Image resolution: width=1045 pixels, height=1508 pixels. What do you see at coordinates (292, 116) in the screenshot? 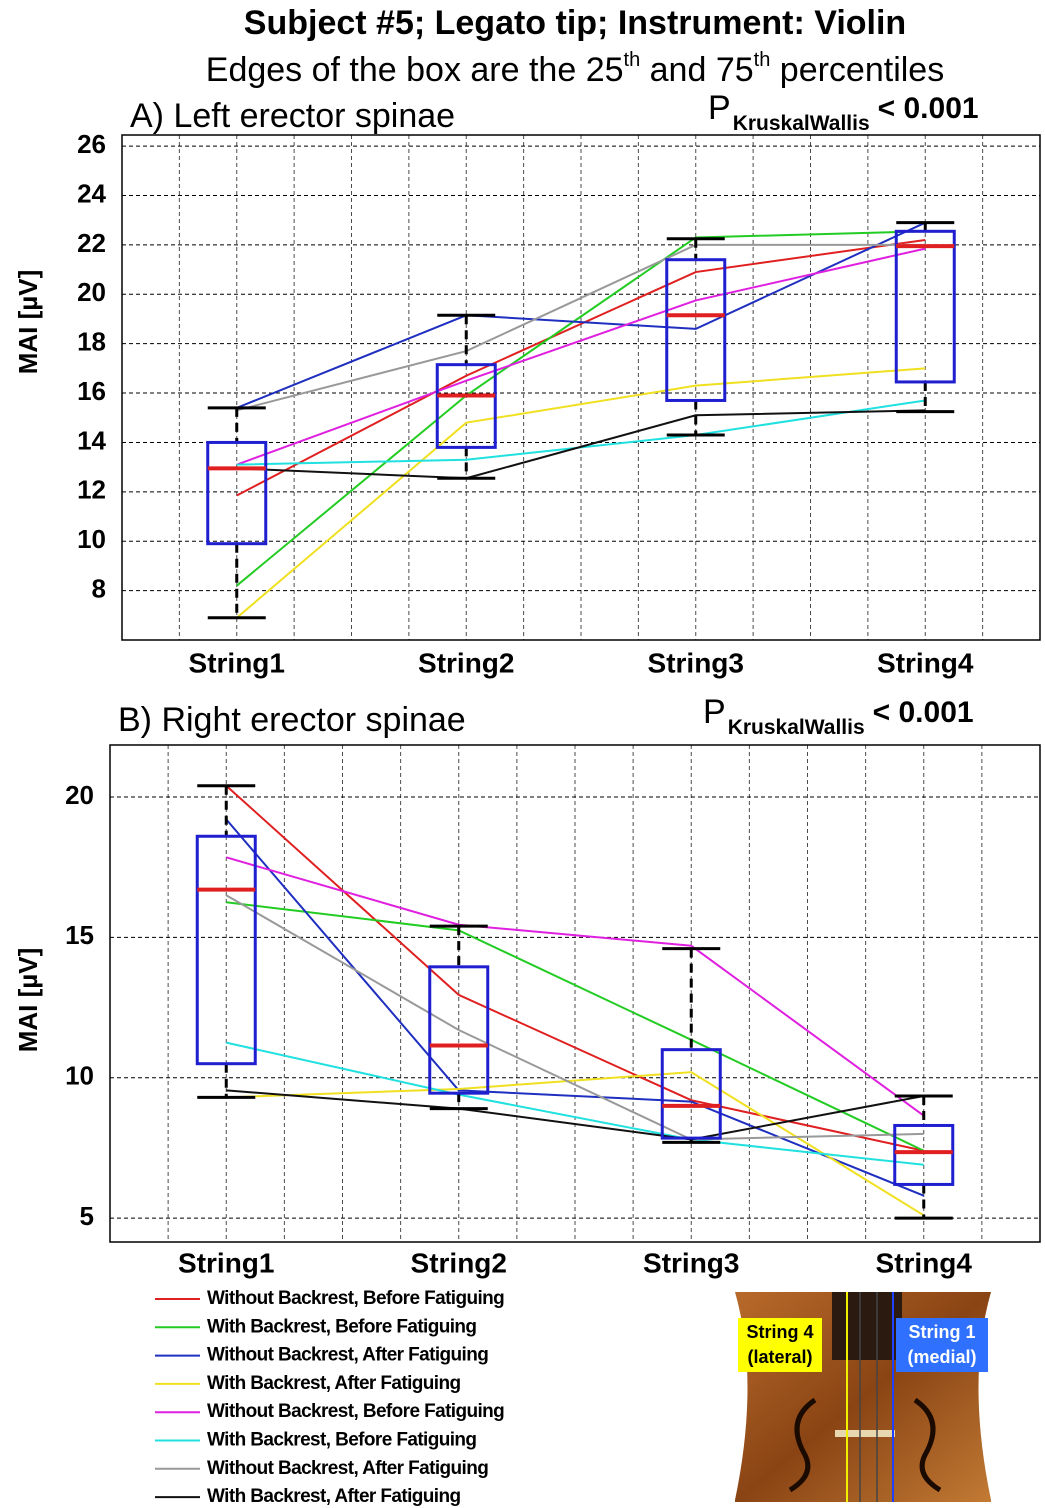
I see `panel-title: A) Left erector spinae` at bounding box center [292, 116].